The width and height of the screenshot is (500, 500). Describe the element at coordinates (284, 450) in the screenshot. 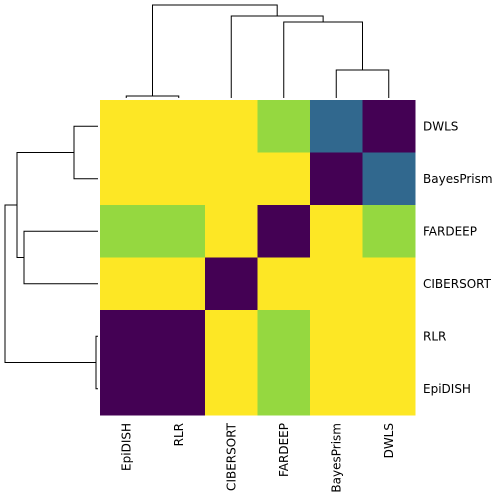

I see `column-tick-label: FARDEEP` at that location.